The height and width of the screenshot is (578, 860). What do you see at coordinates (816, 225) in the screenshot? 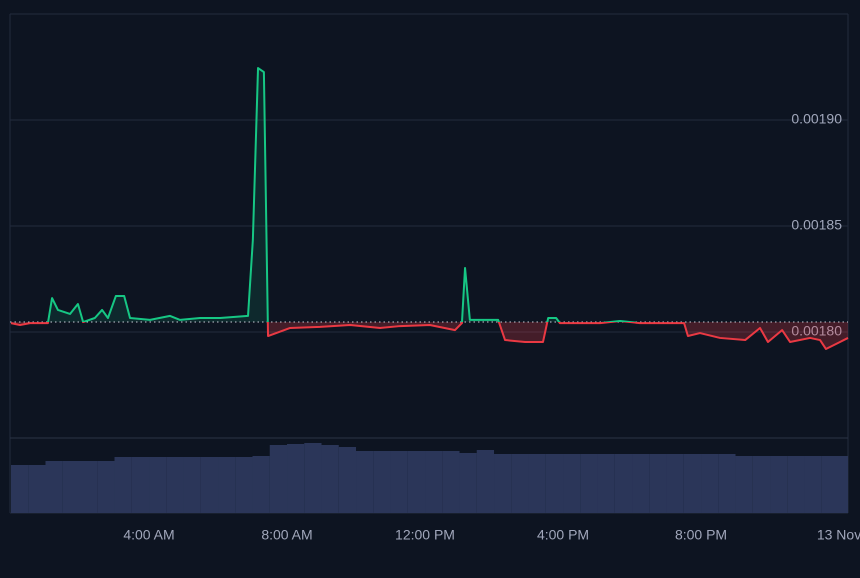
I see `y-tick-label: 0.00185` at bounding box center [816, 225].